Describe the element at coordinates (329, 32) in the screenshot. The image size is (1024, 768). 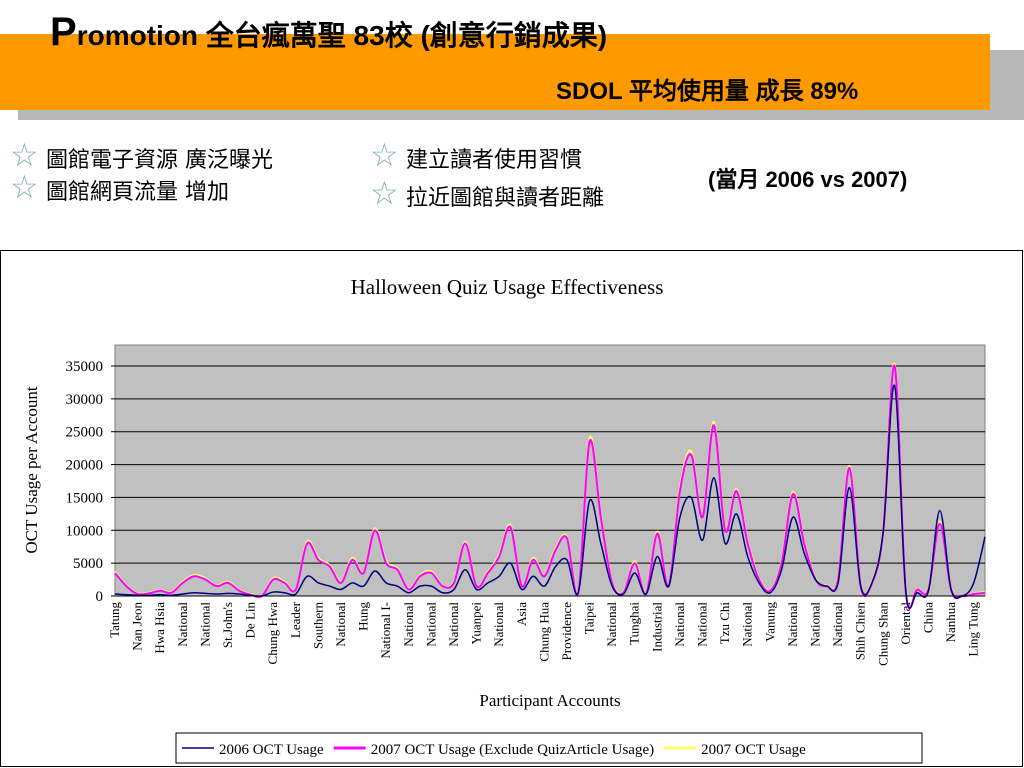
I see `slide-title: Promotion 全台瘋萬聖 83校 (創意行銷成果)` at that location.